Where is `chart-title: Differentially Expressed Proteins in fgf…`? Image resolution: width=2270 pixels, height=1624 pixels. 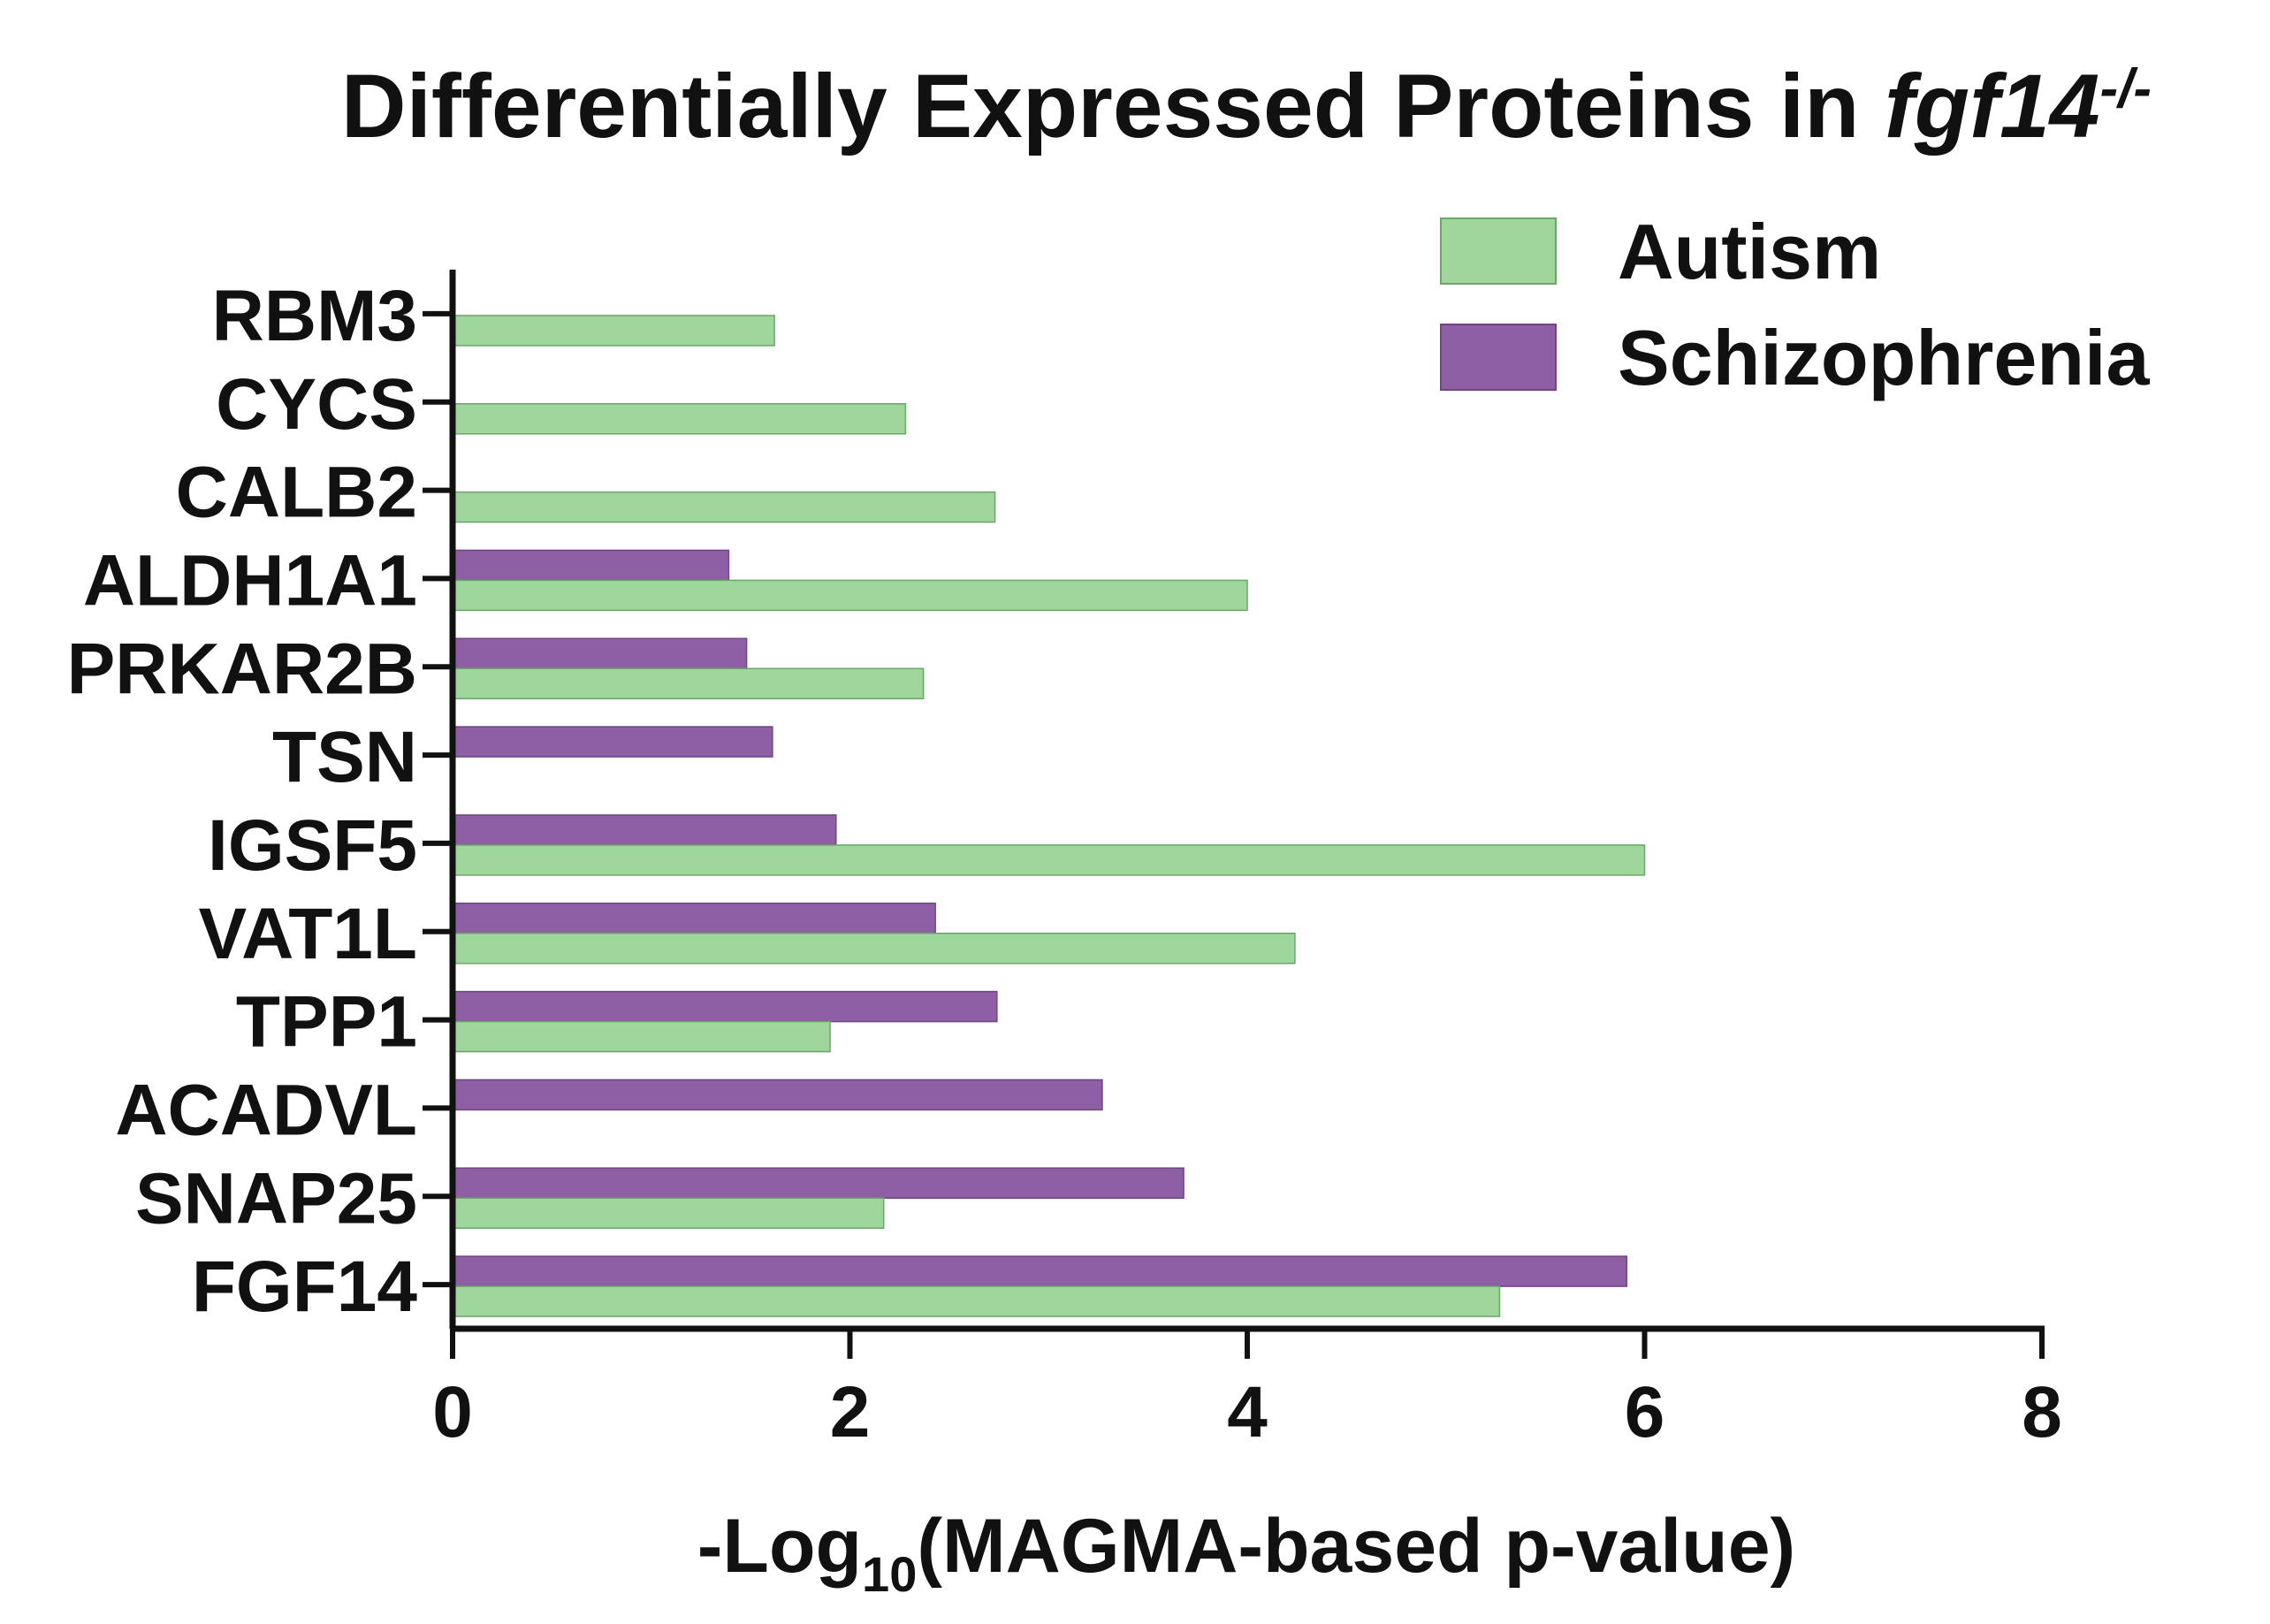
chart-title: Differentially Expressed Proteins in fgf… is located at coordinates (1246, 106).